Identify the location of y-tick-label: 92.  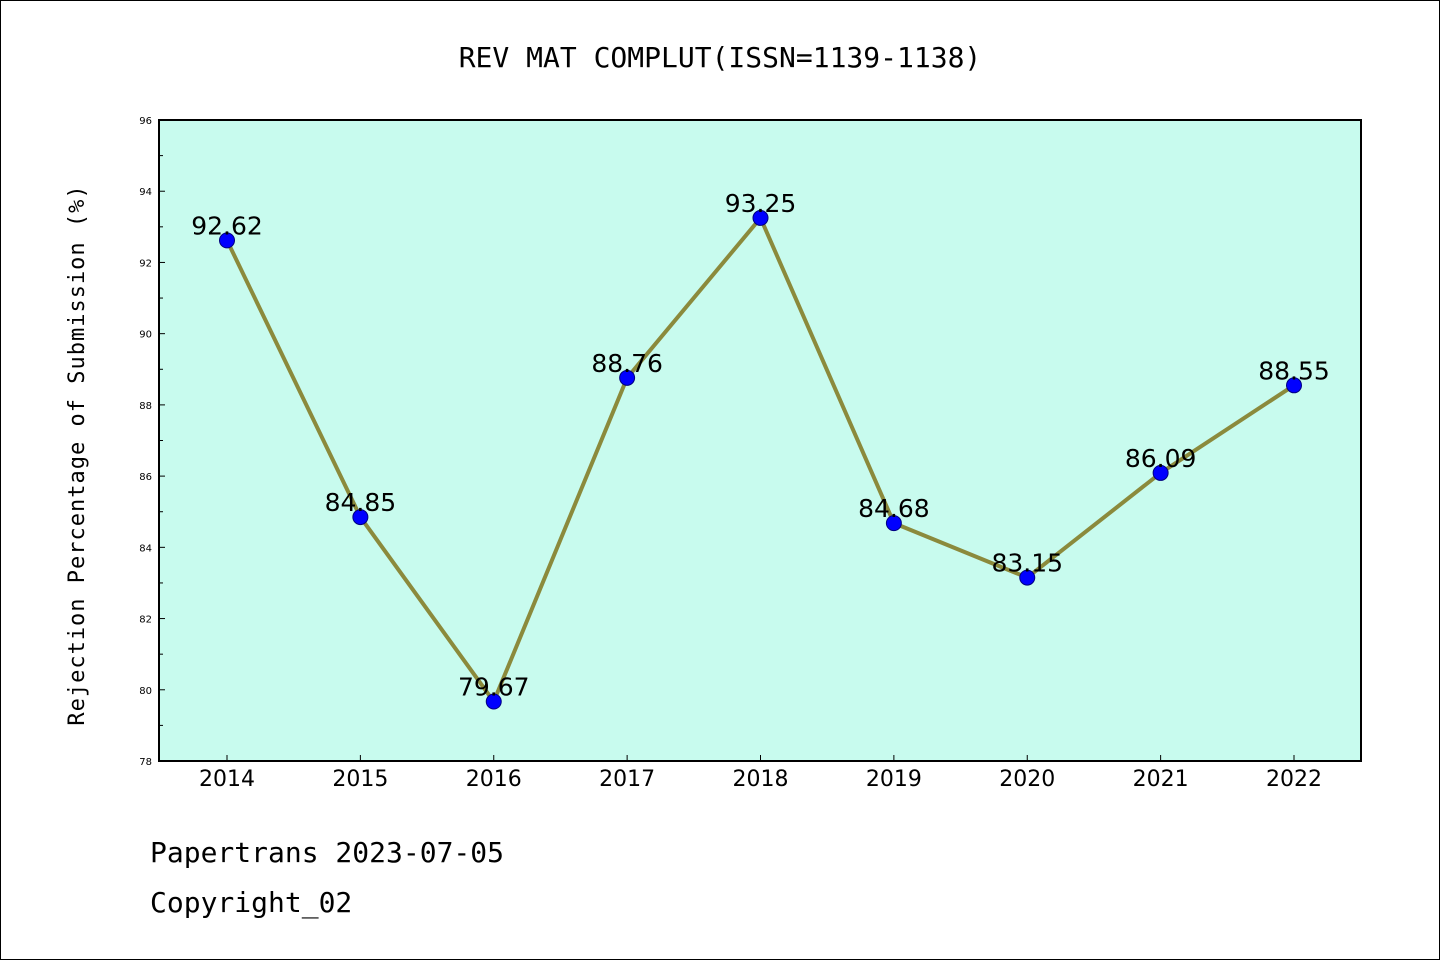
(145, 263).